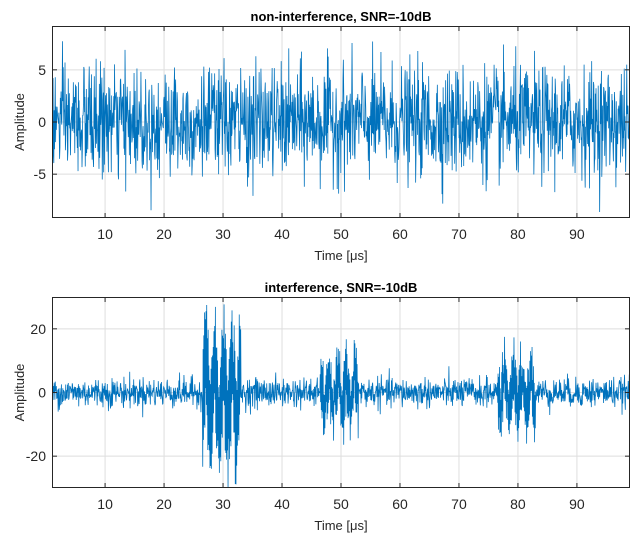  I want to click on y-tick-label: -5, so click(40, 174).